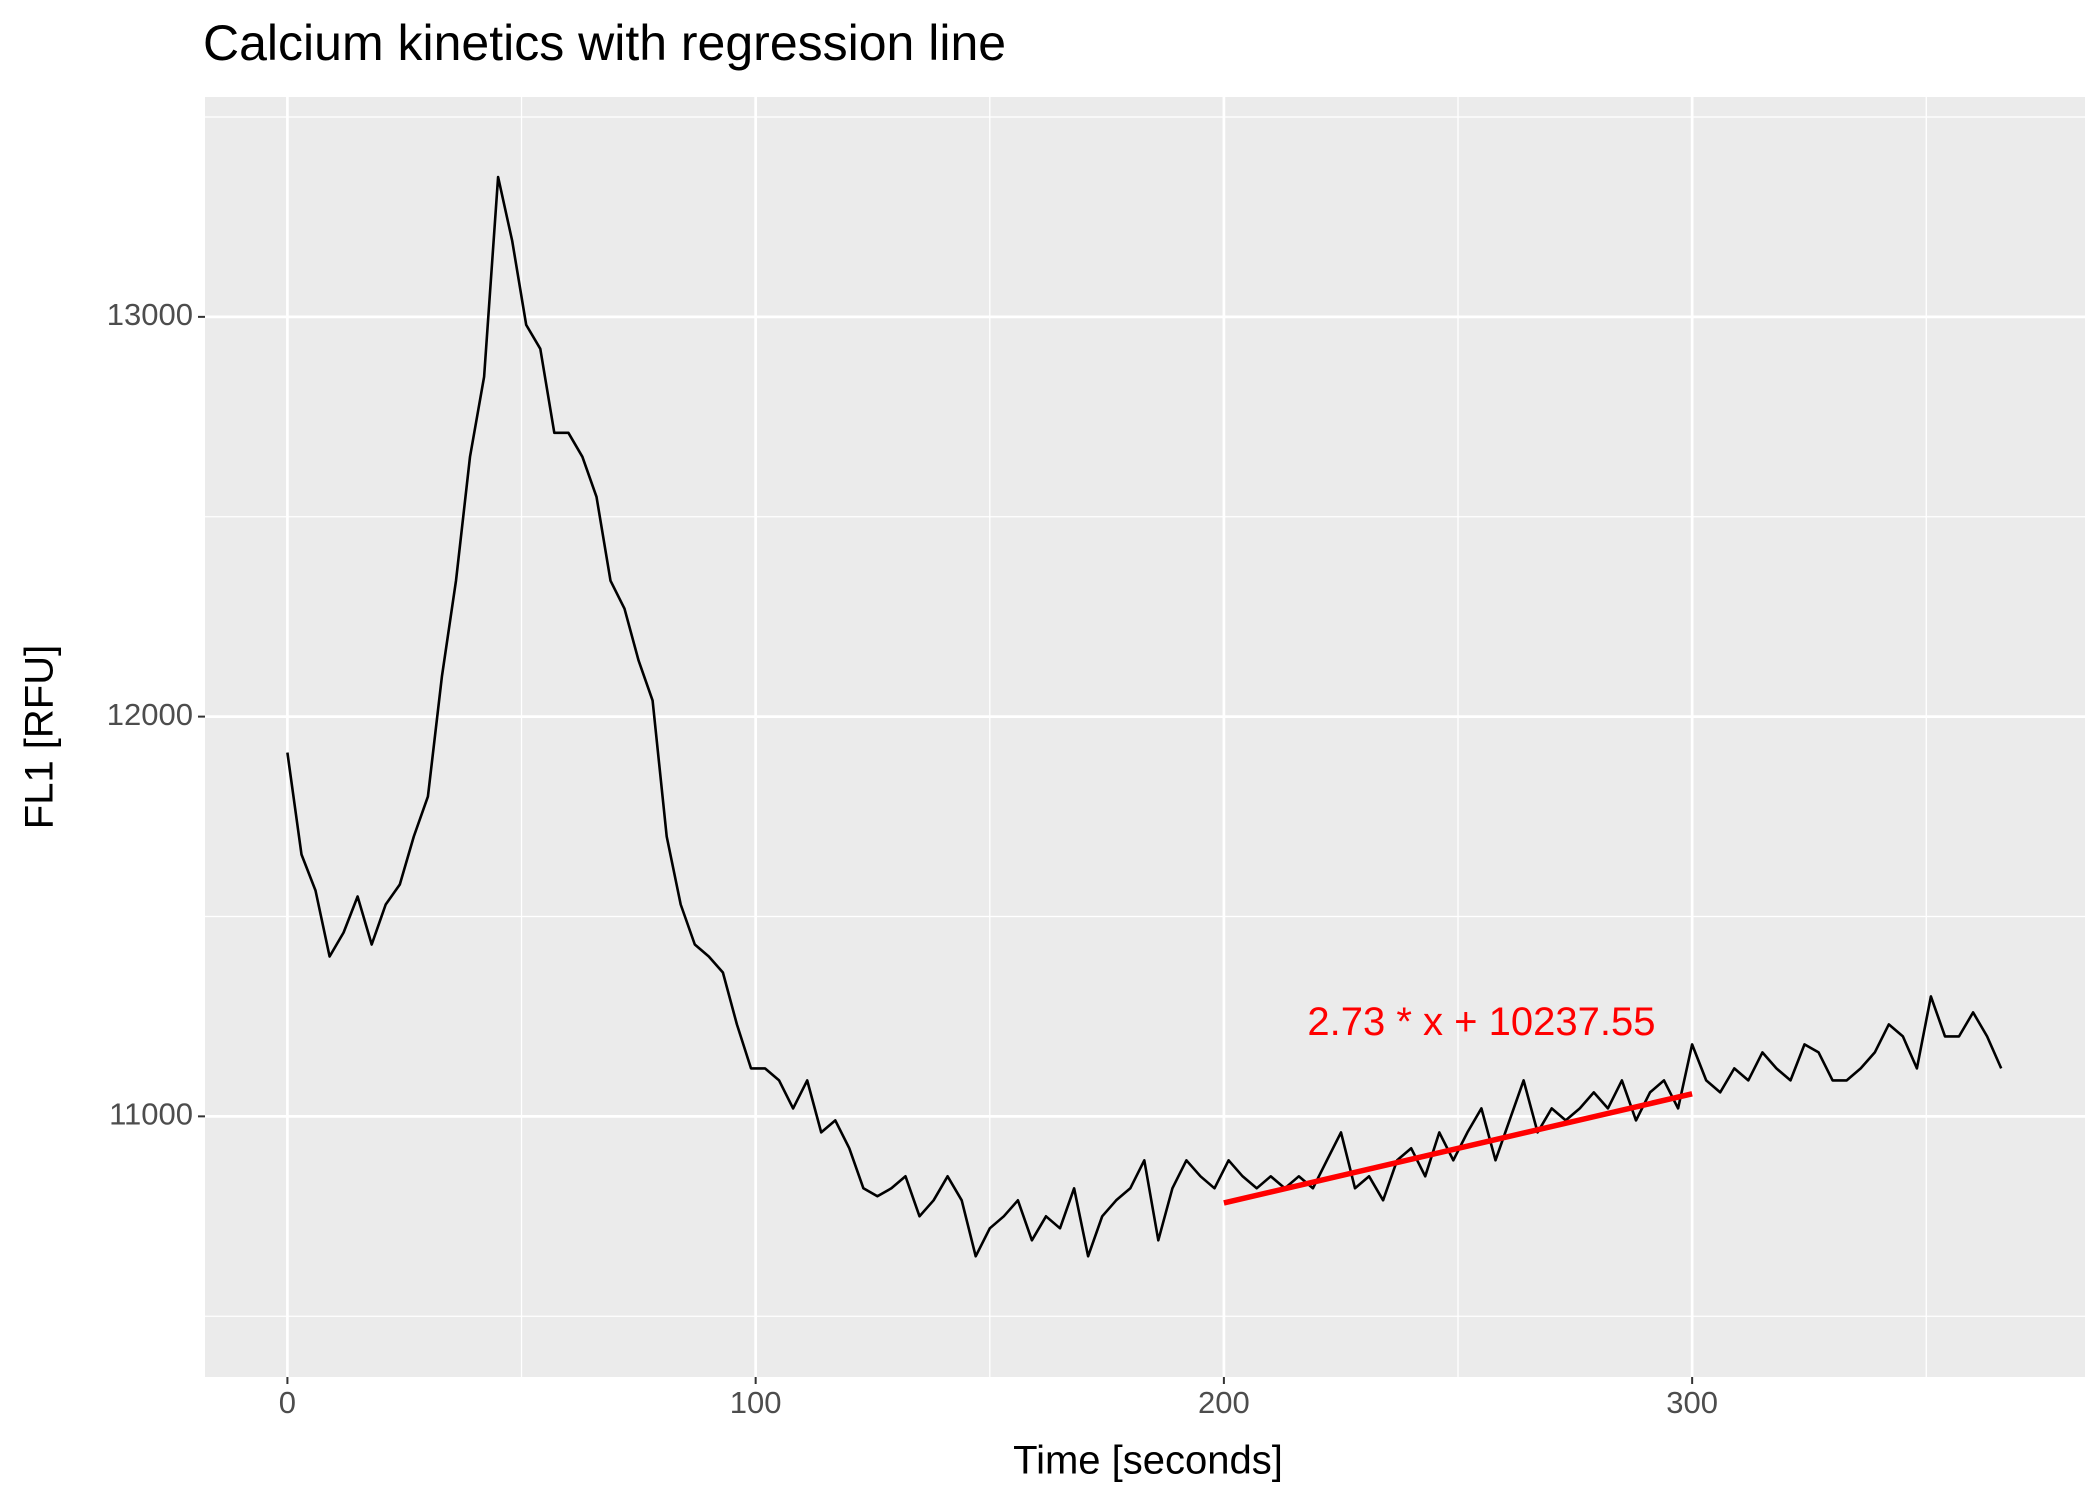  Describe the element at coordinates (151, 1114) in the screenshot. I see `y-tick-label: 11000` at that location.